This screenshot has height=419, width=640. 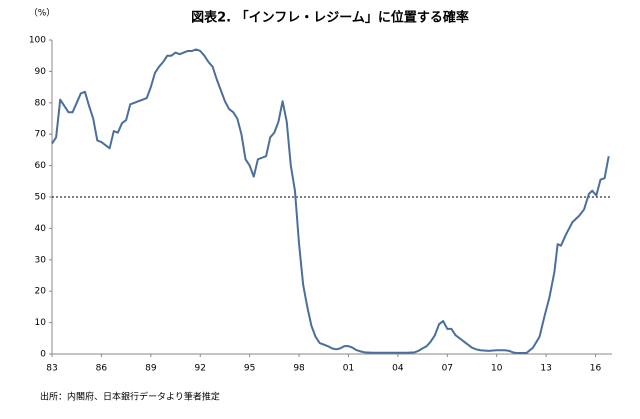 What do you see at coordinates (41, 292) in the screenshot?
I see `y-tick-label: 20` at bounding box center [41, 292].